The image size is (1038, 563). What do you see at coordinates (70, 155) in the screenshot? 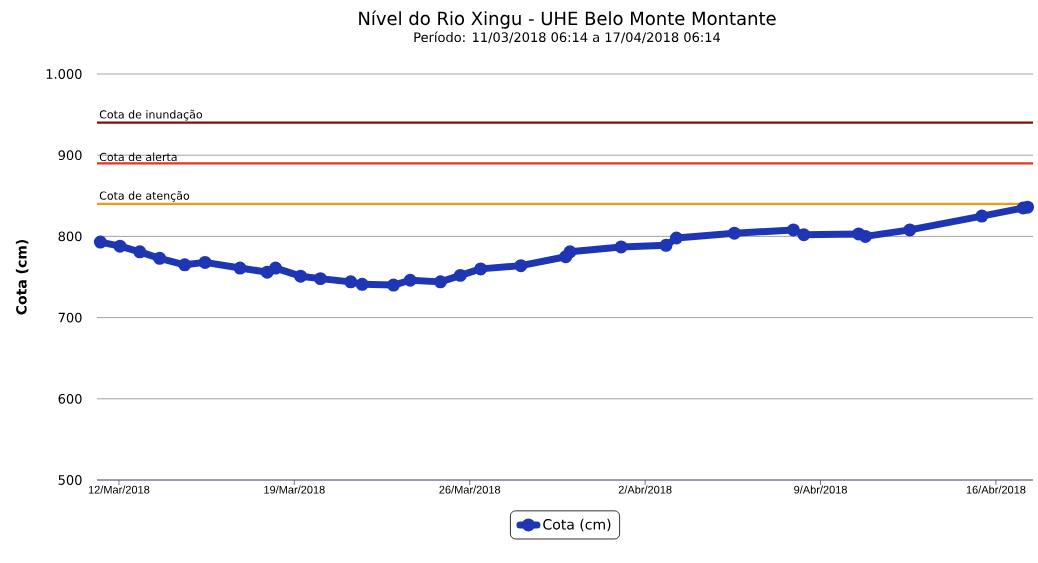
I see `y-tick-label: 900` at bounding box center [70, 155].